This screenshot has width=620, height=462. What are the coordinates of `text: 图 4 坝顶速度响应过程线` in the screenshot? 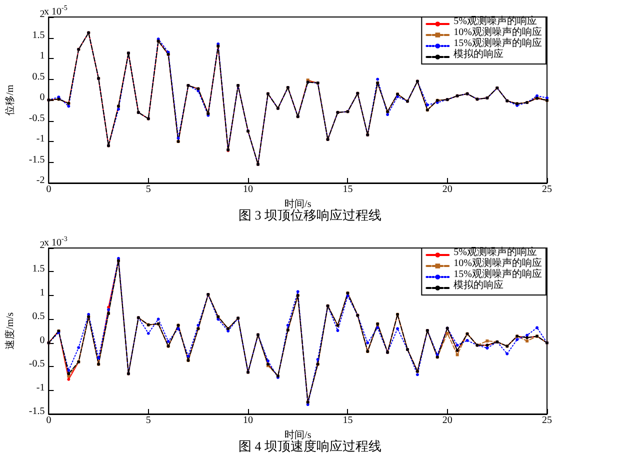 It's located at (310, 446).